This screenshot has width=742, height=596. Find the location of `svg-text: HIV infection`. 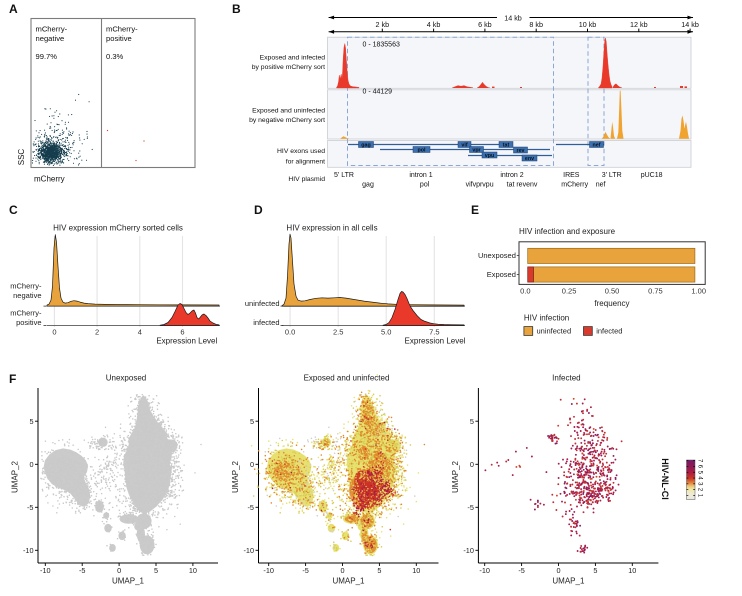

svg-text: HIV infection is located at coordinates (546, 318).